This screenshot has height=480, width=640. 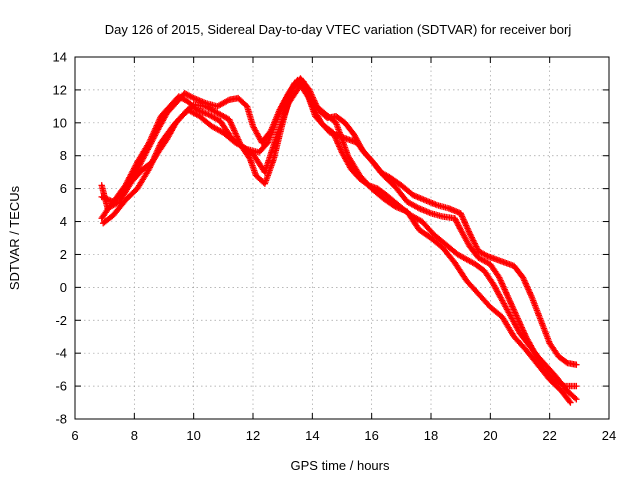 I want to click on y-tick-label: 6, so click(x=63, y=188).